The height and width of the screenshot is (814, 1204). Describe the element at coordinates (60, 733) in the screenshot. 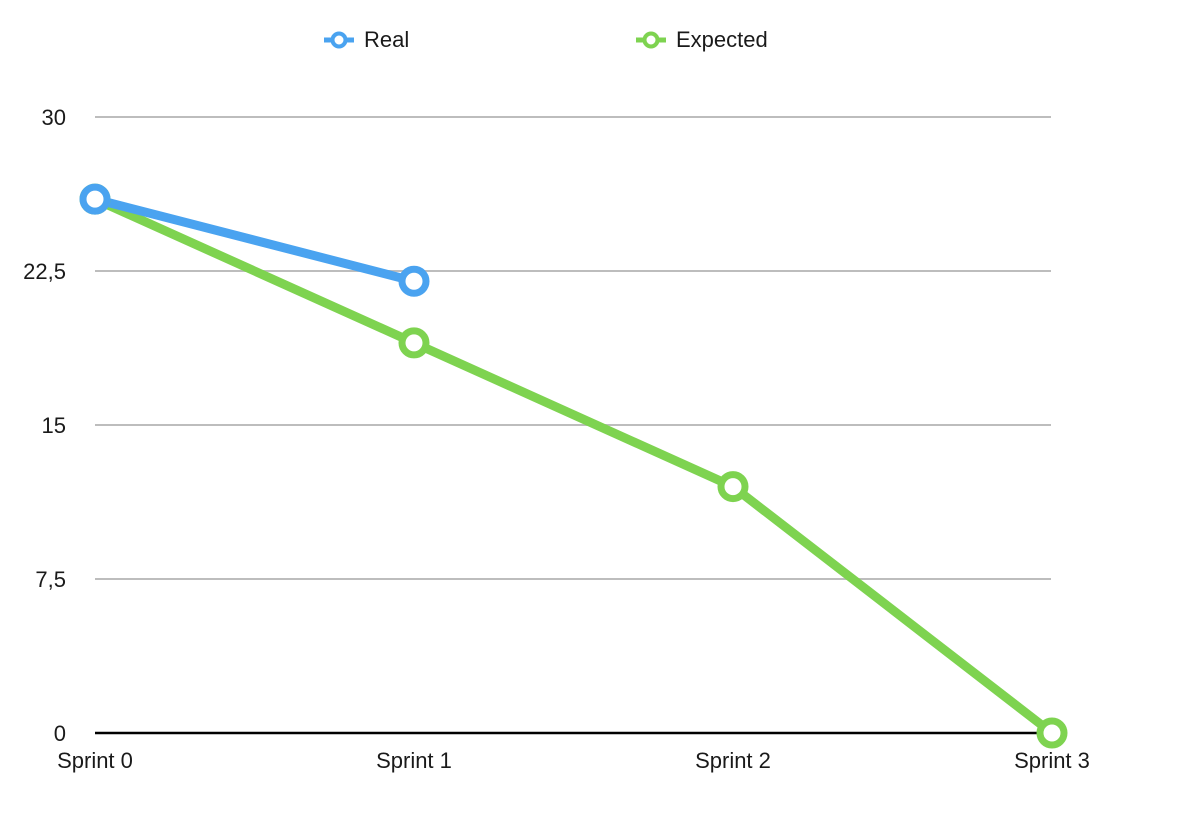

I see `y-tick-label: 0` at that location.